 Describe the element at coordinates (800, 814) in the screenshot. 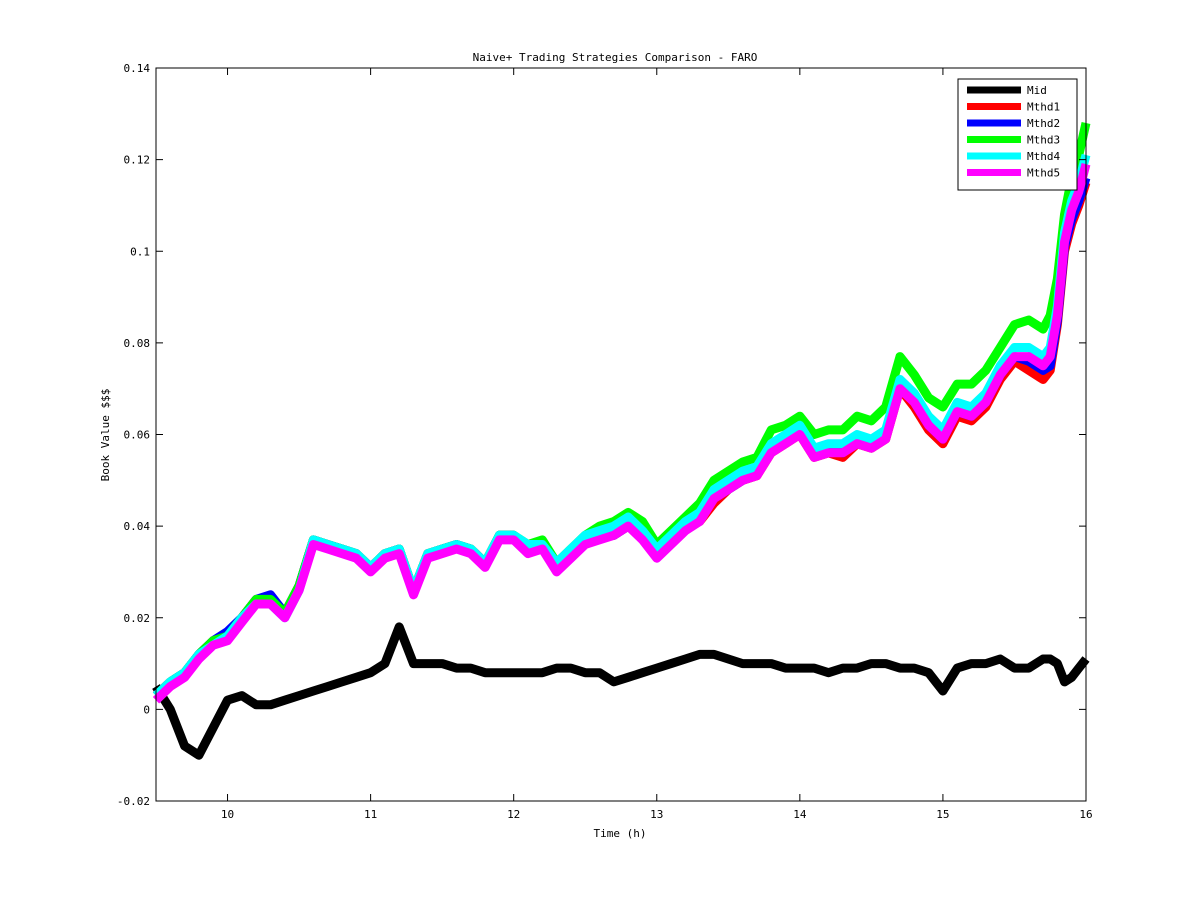

I see `x-tick-label-14: 14` at that location.